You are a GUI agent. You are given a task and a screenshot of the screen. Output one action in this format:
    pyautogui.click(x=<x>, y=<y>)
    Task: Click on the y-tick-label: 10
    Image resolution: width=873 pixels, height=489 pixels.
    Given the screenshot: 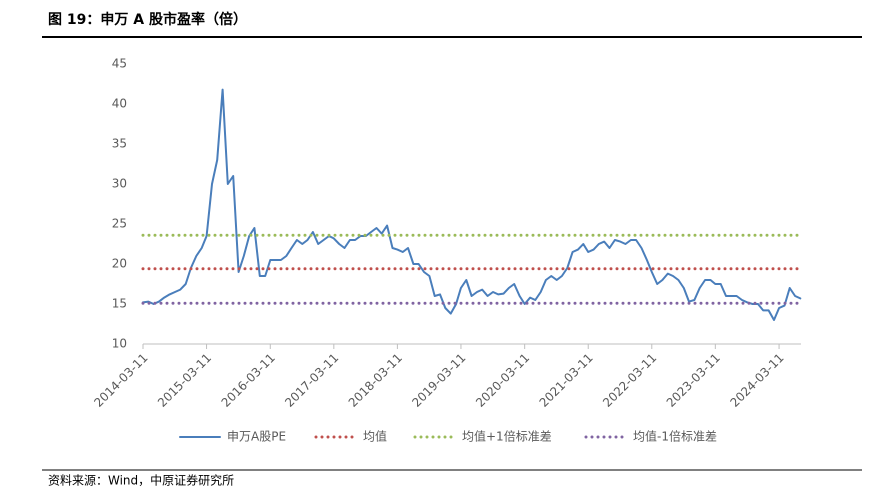 What is the action you would take?
    pyautogui.click(x=119, y=344)
    